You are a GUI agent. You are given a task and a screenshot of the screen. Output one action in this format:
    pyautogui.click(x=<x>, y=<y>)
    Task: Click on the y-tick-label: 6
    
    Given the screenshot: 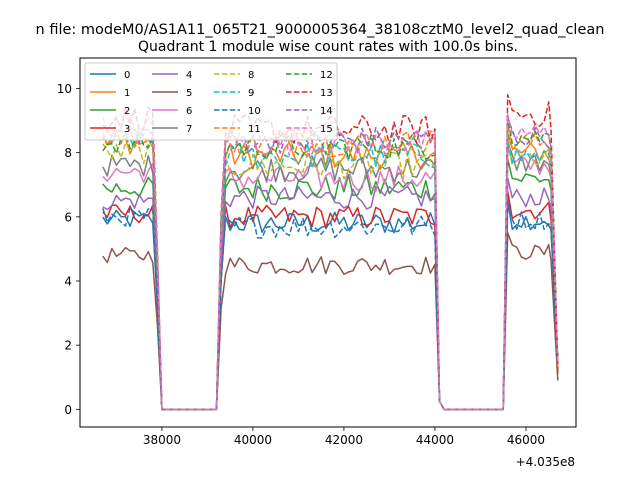 What is the action you would take?
    pyautogui.click(x=68, y=217)
    